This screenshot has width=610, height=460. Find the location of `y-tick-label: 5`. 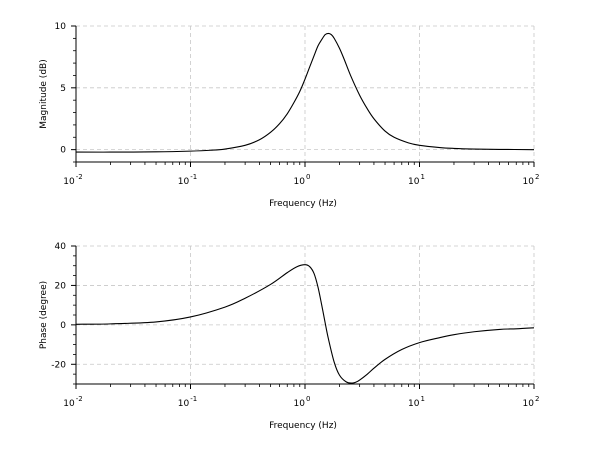

y-tick-label: 5 is located at coordinates (63, 89).